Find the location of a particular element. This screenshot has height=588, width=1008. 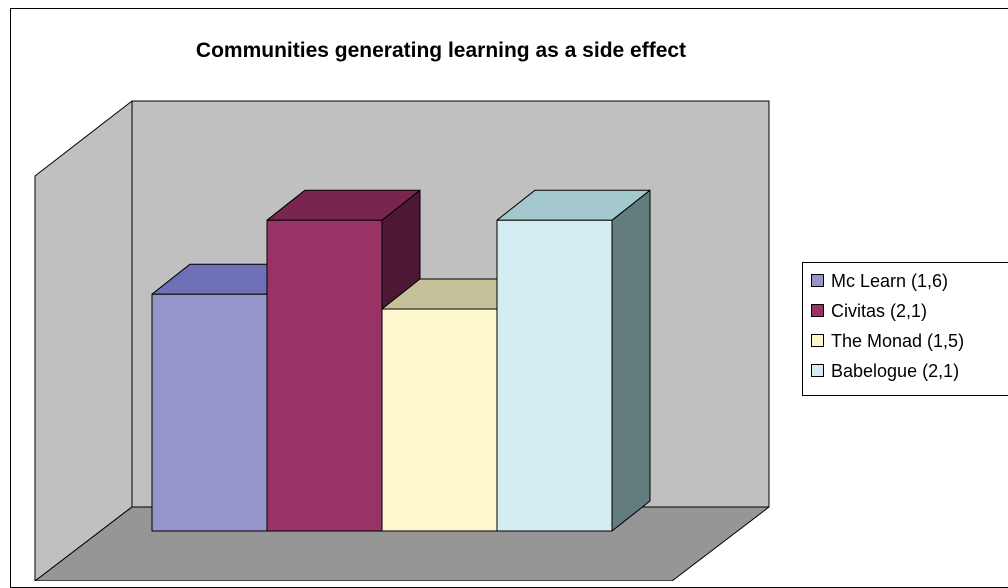

legend-label: Civitas (2,1) is located at coordinates (879, 311).